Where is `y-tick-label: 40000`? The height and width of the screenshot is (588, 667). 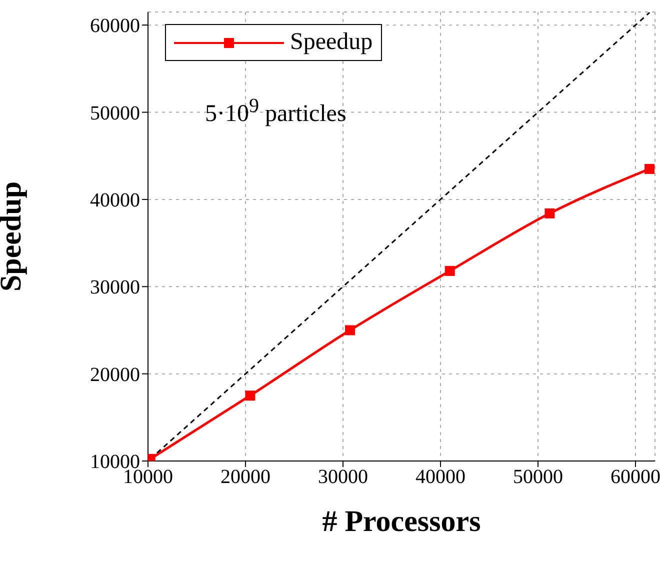
y-tick-label: 40000 is located at coordinates (115, 201).